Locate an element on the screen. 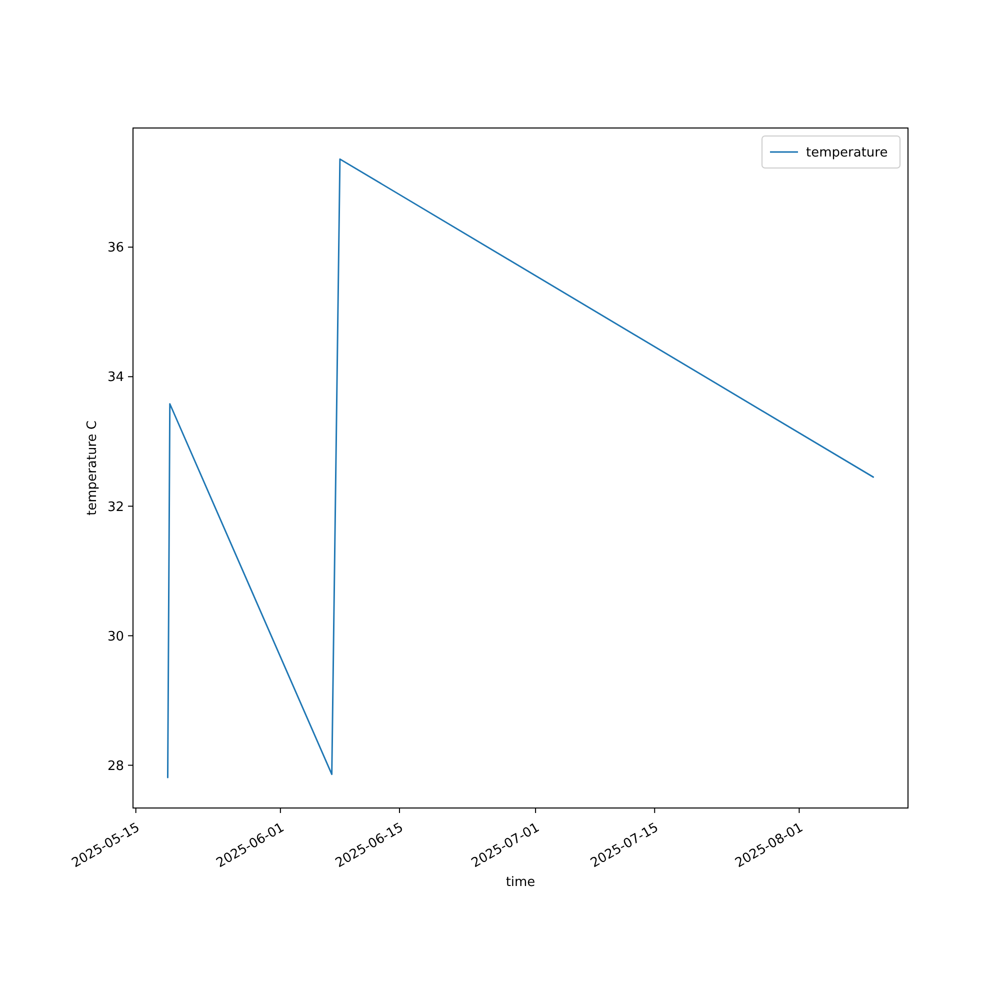 This screenshot has height=1000, width=1000. y-tick-label: 32 is located at coordinates (115, 507).